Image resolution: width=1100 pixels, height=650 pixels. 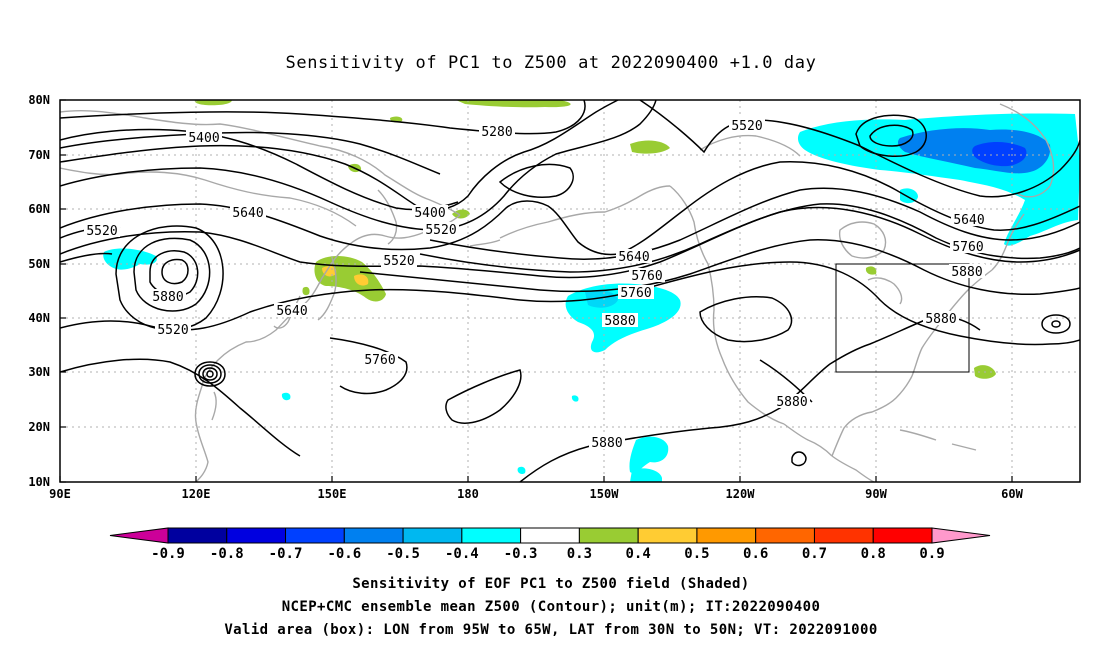 I want to click on lat-label: 40N, so click(x=39, y=318).